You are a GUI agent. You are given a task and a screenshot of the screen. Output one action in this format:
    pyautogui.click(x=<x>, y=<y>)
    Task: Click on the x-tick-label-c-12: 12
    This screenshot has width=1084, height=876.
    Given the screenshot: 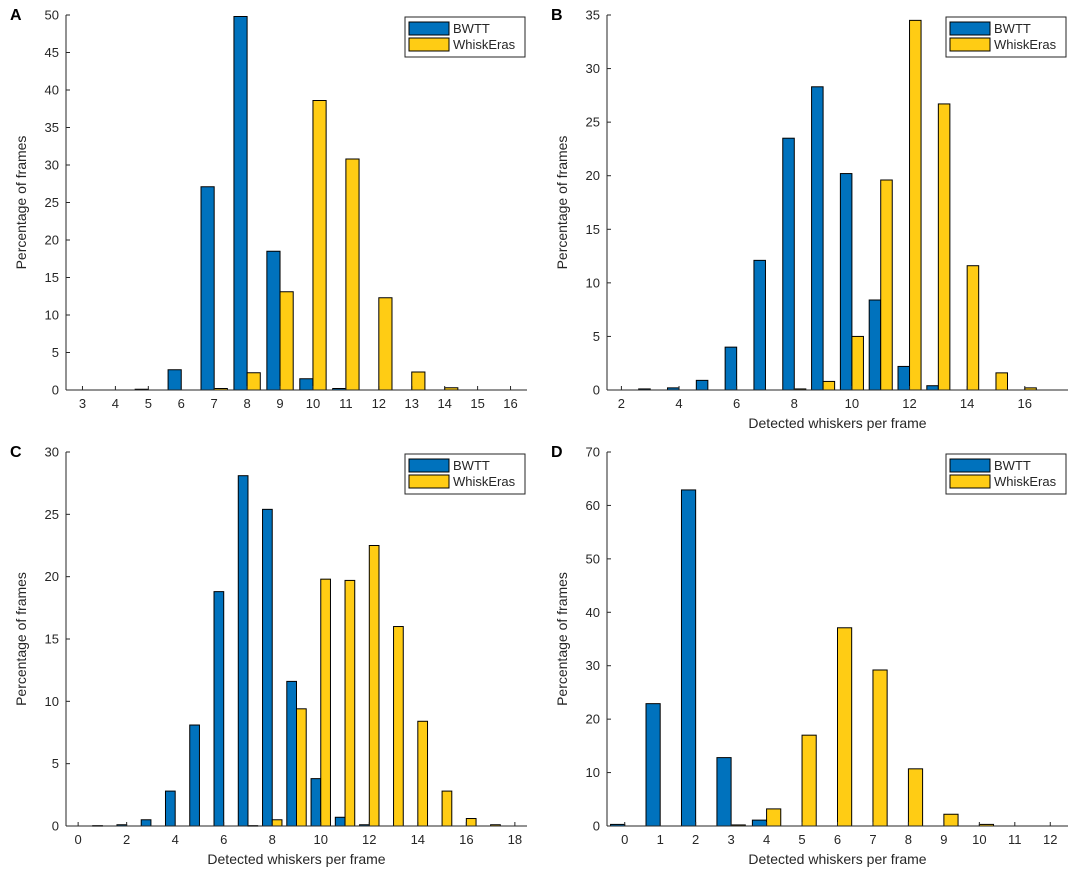 What is the action you would take?
    pyautogui.click(x=369, y=839)
    